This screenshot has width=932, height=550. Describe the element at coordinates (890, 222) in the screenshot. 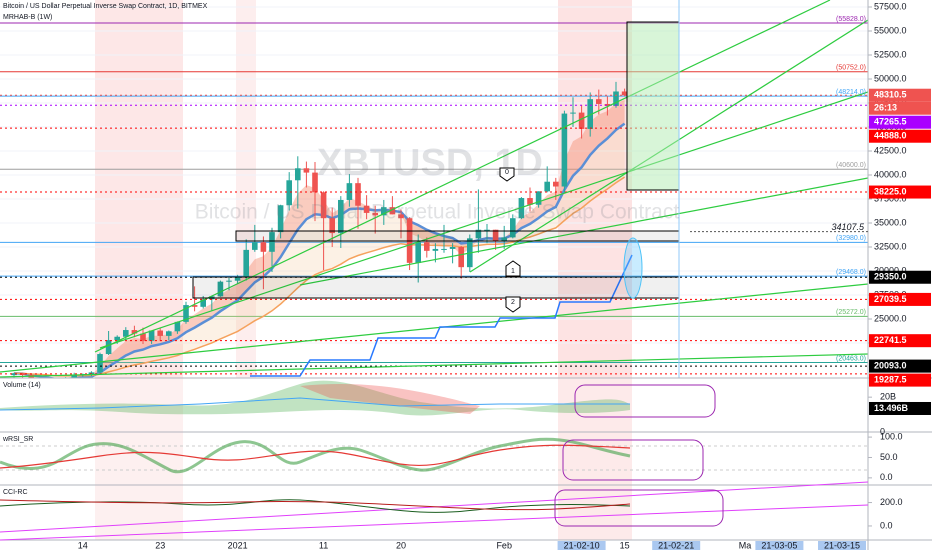

I see `y-tick-label: 35000.0` at that location.